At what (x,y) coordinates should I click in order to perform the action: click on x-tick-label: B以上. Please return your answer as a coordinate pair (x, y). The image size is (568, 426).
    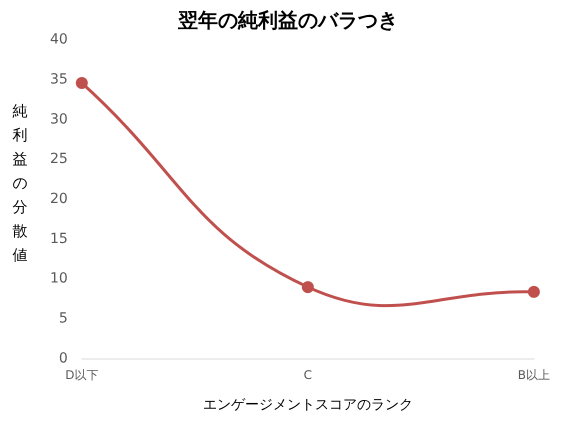
    Looking at the image, I should click on (534, 375).